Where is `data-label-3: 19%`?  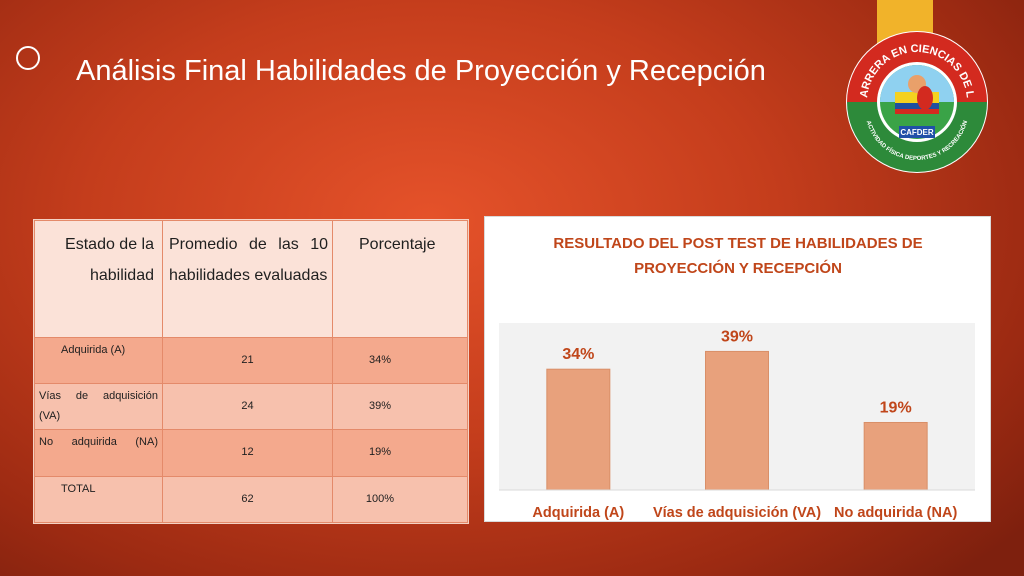 data-label-3: 19% is located at coordinates (896, 407).